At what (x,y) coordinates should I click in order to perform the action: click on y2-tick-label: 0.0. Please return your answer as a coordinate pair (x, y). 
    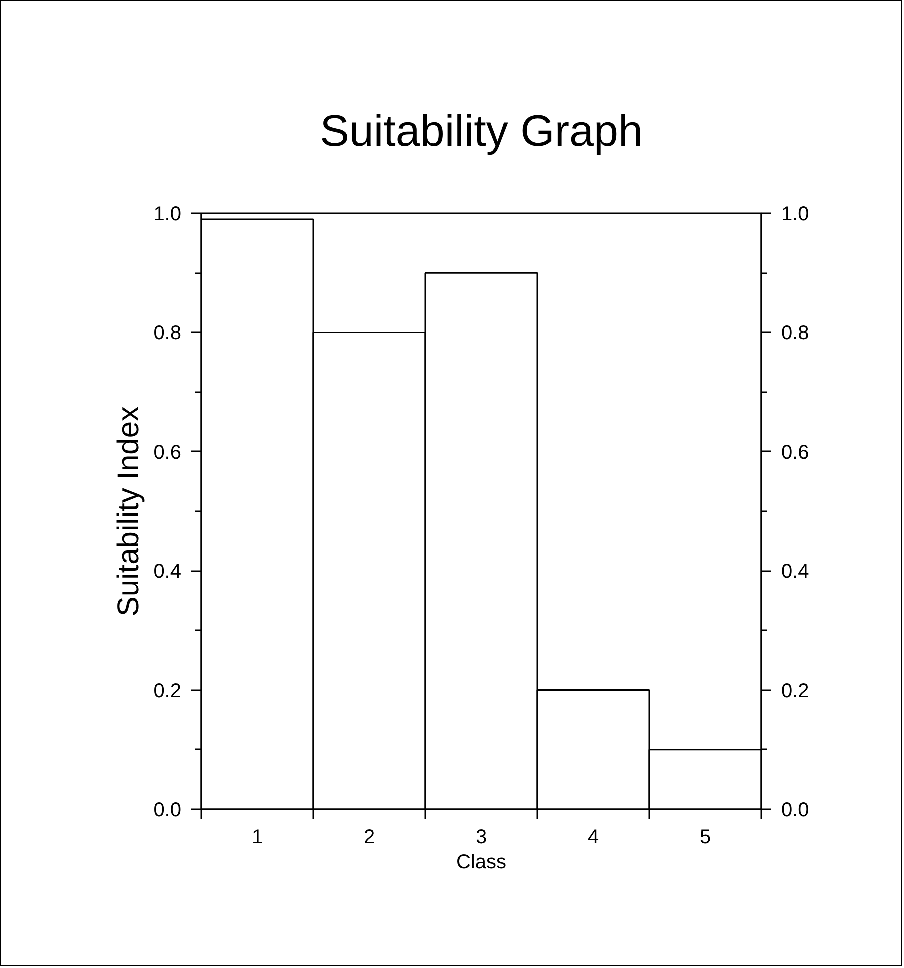
    Looking at the image, I should click on (796, 811).